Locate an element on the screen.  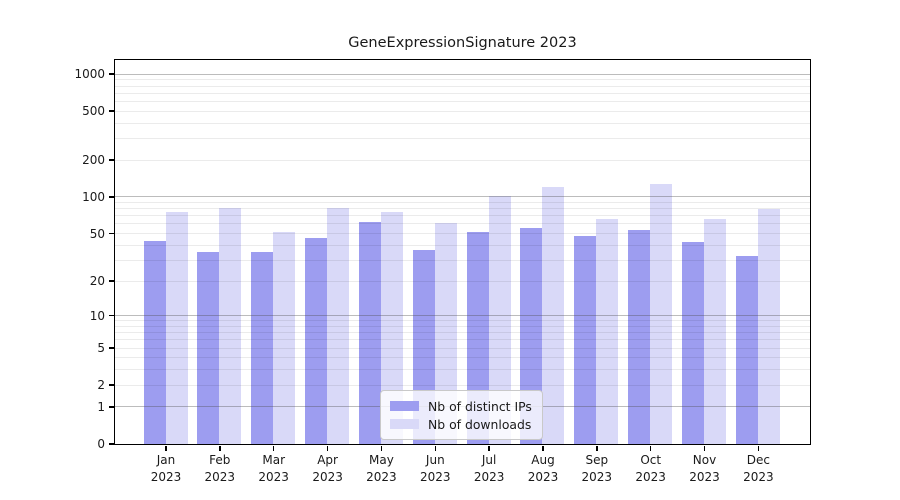
x-tick-label-aug: Aug 2023 is located at coordinates (543, 468).